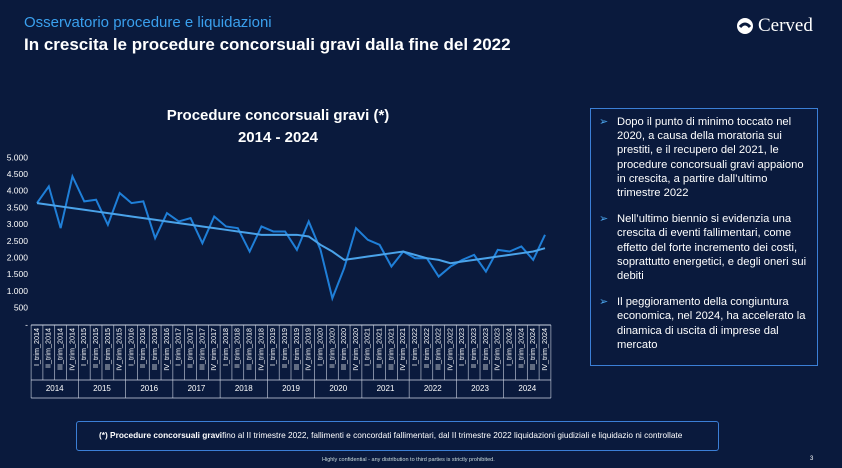  Describe the element at coordinates (520, 348) in the screenshot. I see `x-tick-label: II_trim_2024` at that location.